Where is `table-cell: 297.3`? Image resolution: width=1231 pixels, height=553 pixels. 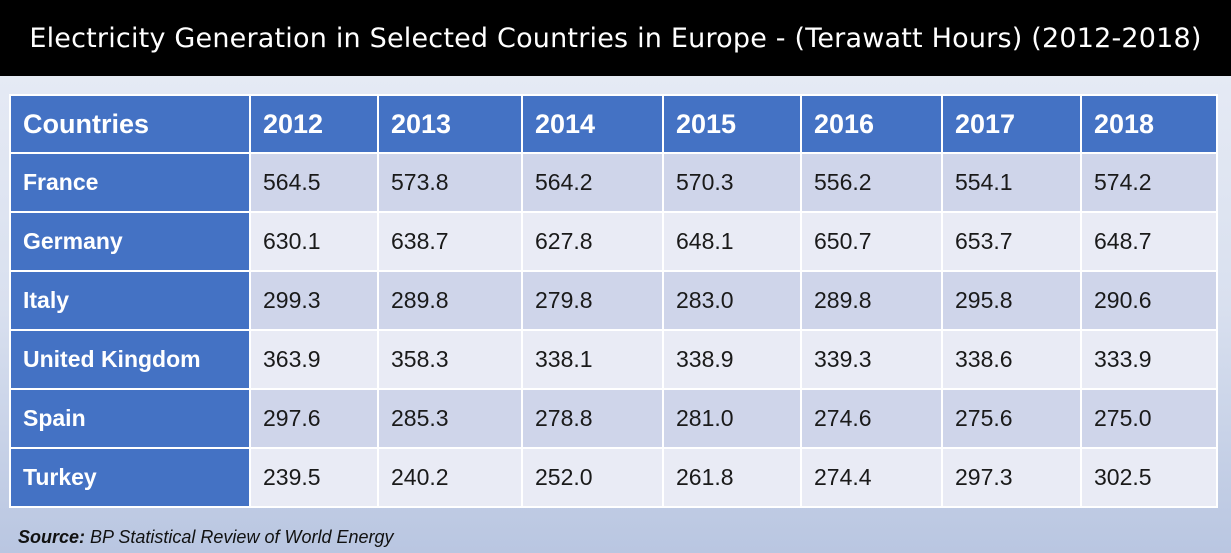
table-cell: 297.3 is located at coordinates (1011, 477).